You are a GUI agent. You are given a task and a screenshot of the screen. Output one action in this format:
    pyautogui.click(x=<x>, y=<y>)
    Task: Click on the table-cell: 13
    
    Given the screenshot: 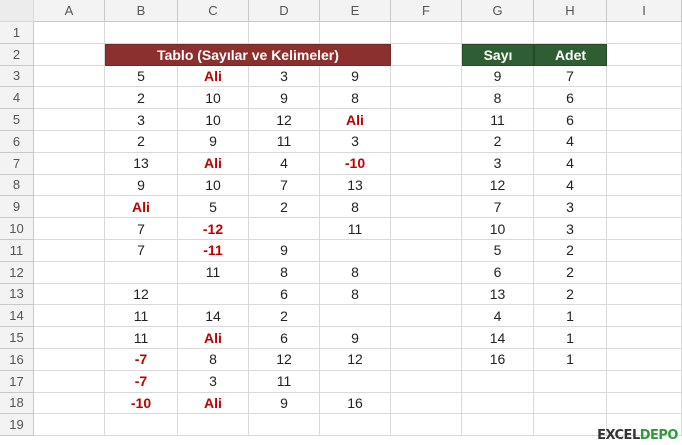 What is the action you would take?
    pyautogui.click(x=141, y=163)
    